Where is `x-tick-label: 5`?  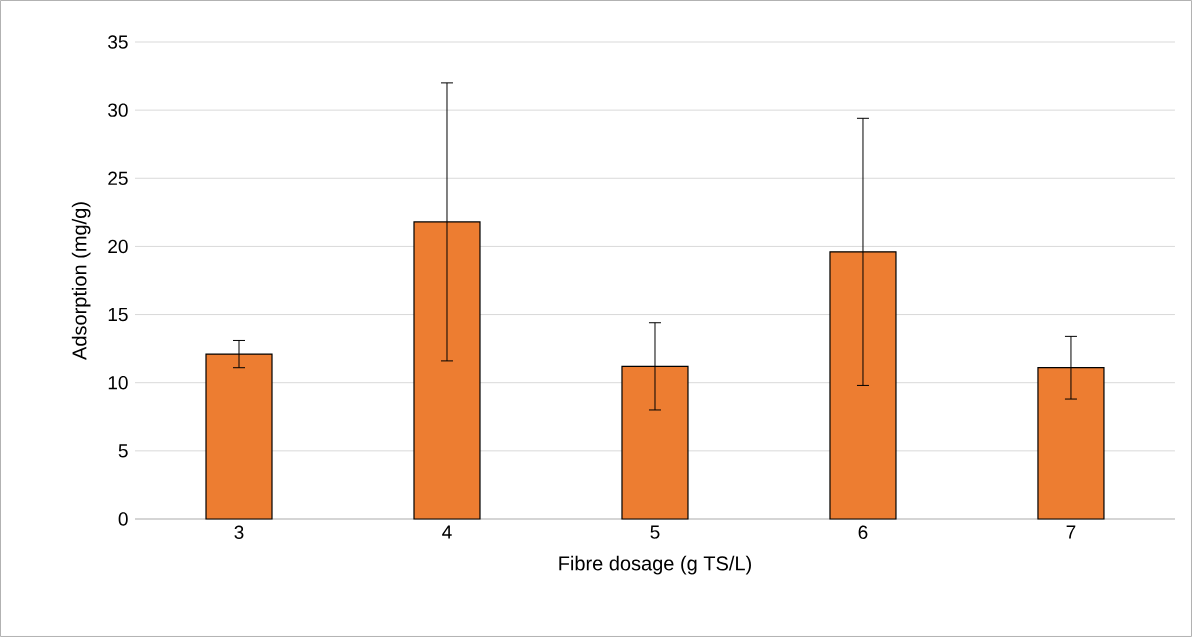
x-tick-label: 5 is located at coordinates (655, 532).